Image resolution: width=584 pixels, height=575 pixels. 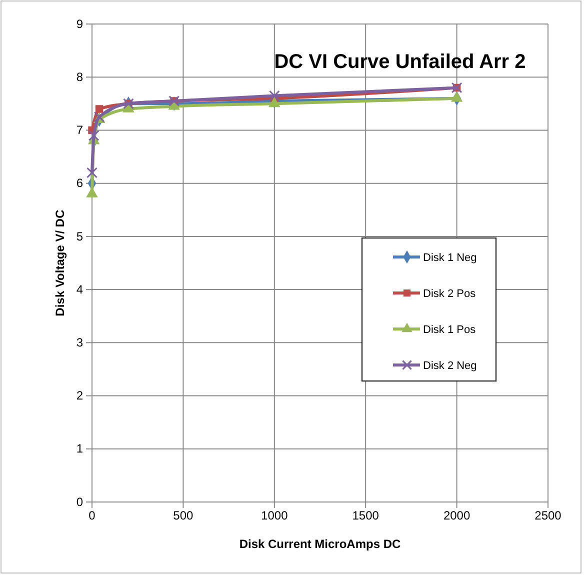 What do you see at coordinates (60, 262) in the screenshot?
I see `y-axis-title: Disk Voltage V/ DC` at bounding box center [60, 262].